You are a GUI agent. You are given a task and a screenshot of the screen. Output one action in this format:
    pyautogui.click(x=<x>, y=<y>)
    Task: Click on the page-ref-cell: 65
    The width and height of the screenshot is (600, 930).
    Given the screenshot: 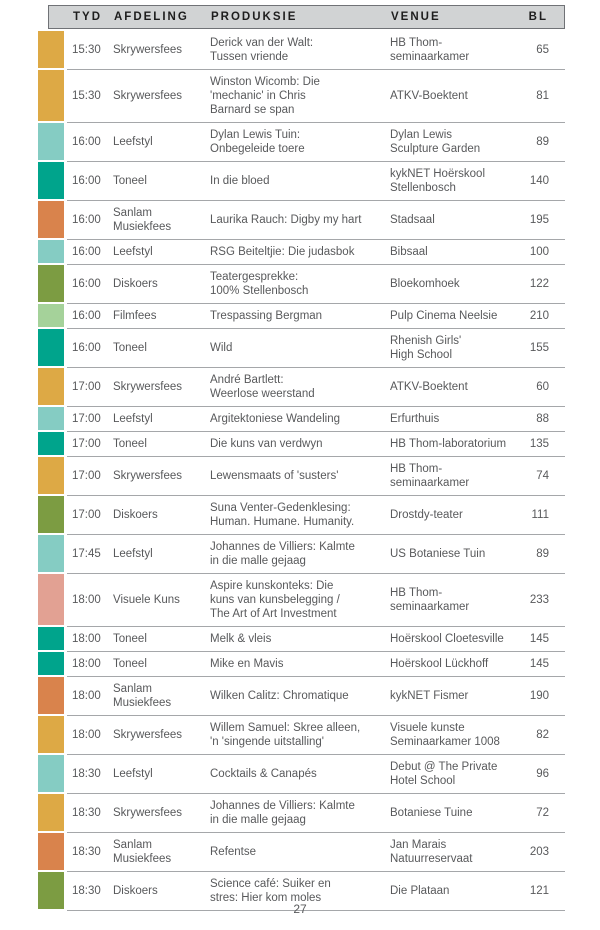 What is the action you would take?
    pyautogui.click(x=542, y=50)
    